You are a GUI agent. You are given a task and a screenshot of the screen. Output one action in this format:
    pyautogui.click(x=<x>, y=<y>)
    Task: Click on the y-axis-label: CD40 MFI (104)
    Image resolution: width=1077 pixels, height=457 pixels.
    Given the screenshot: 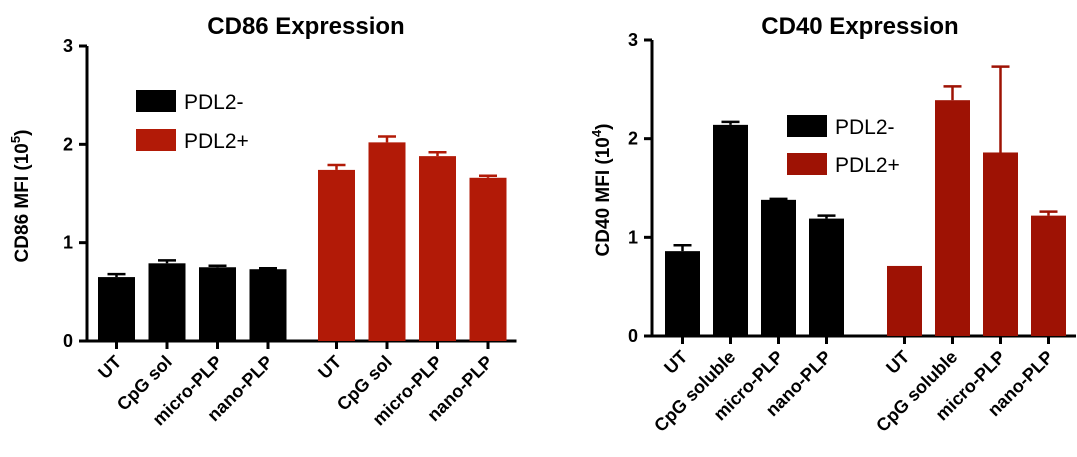 What is the action you would take?
    pyautogui.click(x=601, y=190)
    